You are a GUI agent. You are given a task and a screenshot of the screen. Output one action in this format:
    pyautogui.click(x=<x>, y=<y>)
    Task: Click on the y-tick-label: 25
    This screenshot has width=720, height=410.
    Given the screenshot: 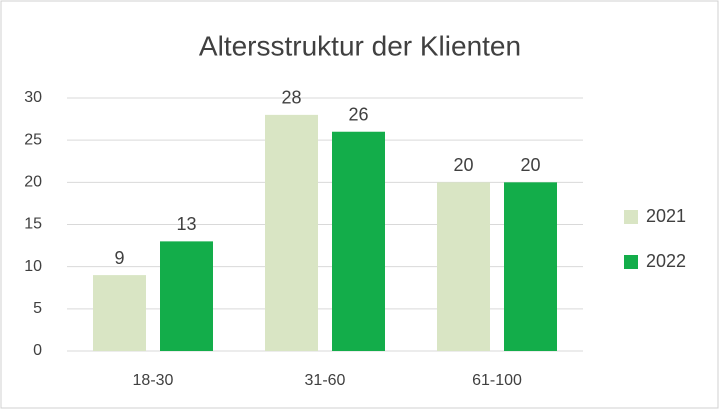 What is the action you would take?
    pyautogui.click(x=33, y=139)
    